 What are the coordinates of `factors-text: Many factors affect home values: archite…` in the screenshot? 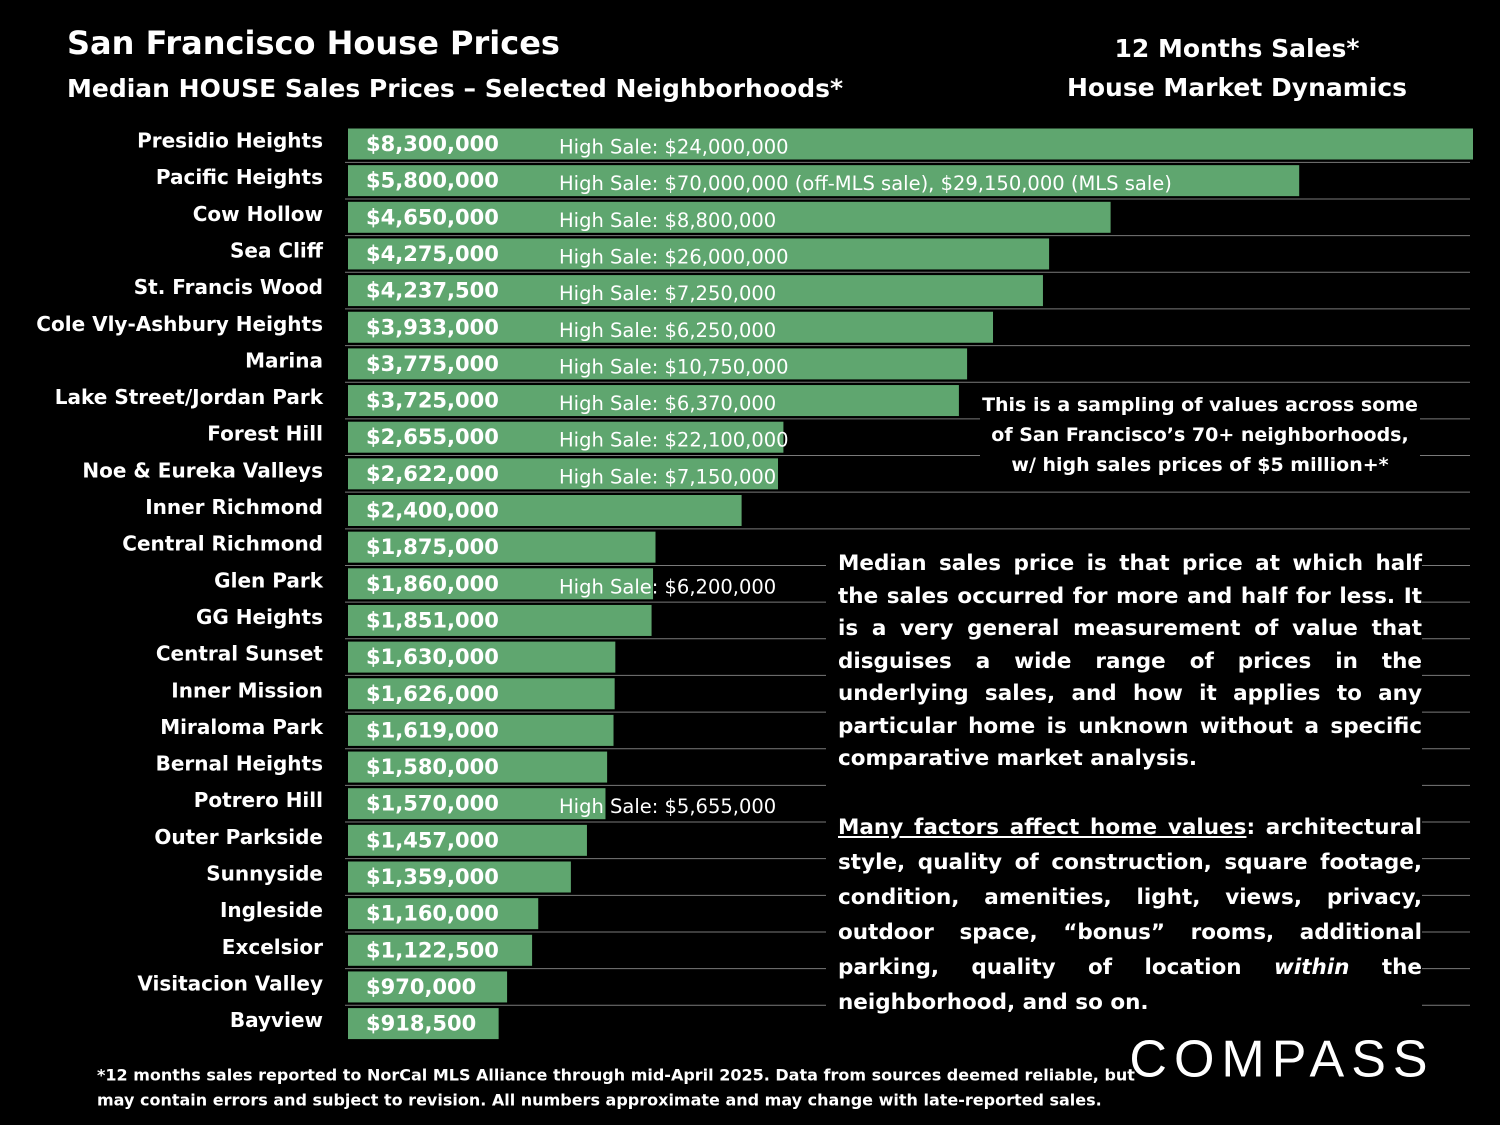 It's located at (1130, 915).